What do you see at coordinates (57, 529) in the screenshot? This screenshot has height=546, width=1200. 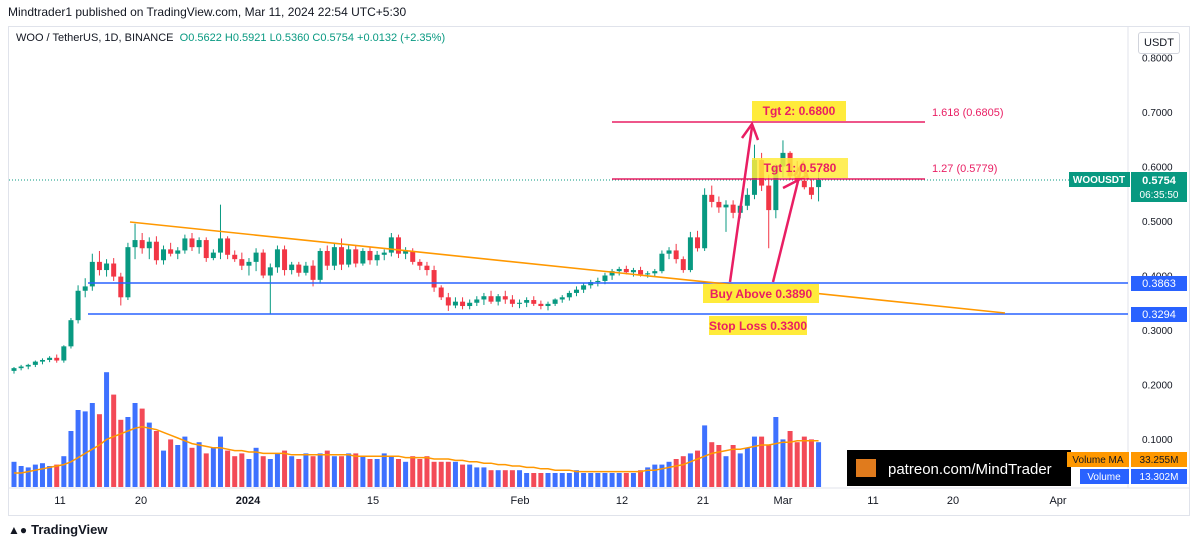 I see `tradingview-footer: ▲● TradingView` at bounding box center [57, 529].